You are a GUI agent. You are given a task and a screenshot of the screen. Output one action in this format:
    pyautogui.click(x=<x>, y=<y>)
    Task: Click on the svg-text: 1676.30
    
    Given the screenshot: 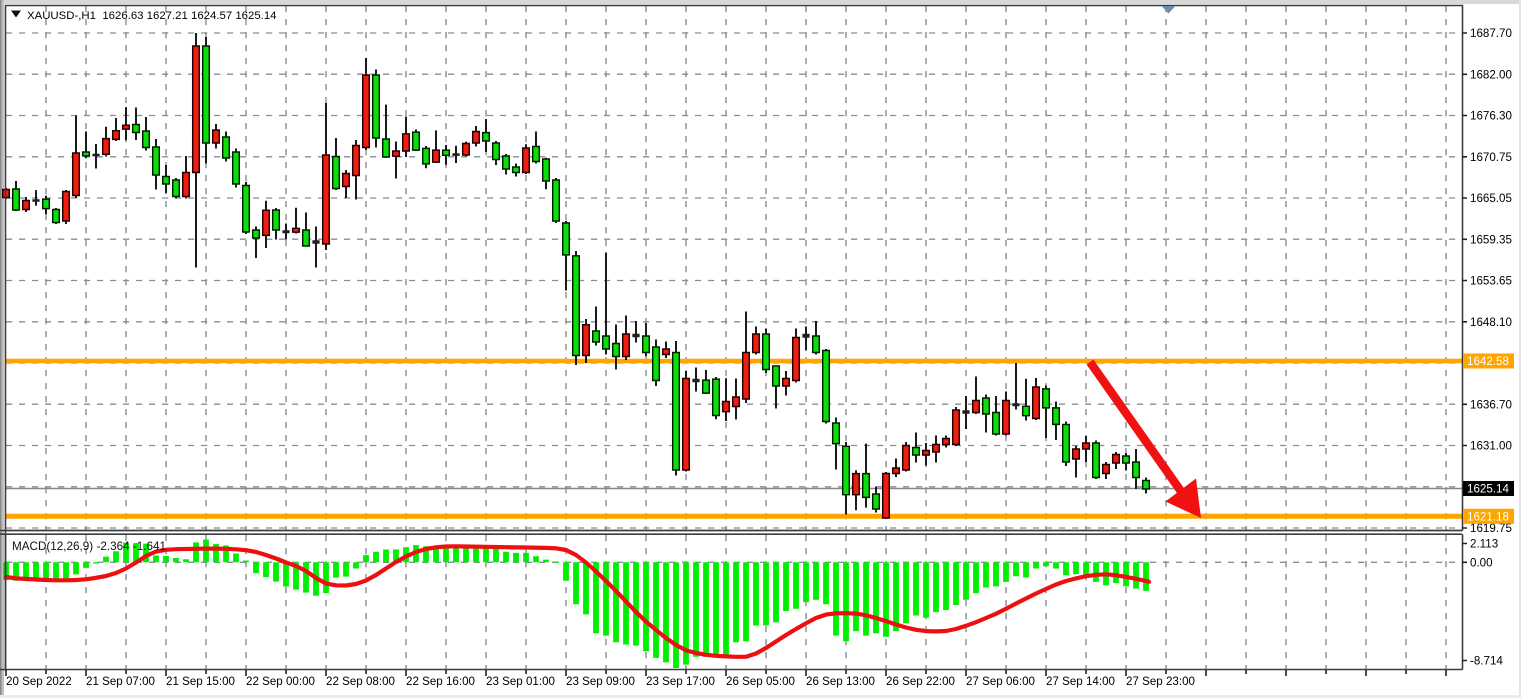 What is the action you would take?
    pyautogui.click(x=1491, y=116)
    